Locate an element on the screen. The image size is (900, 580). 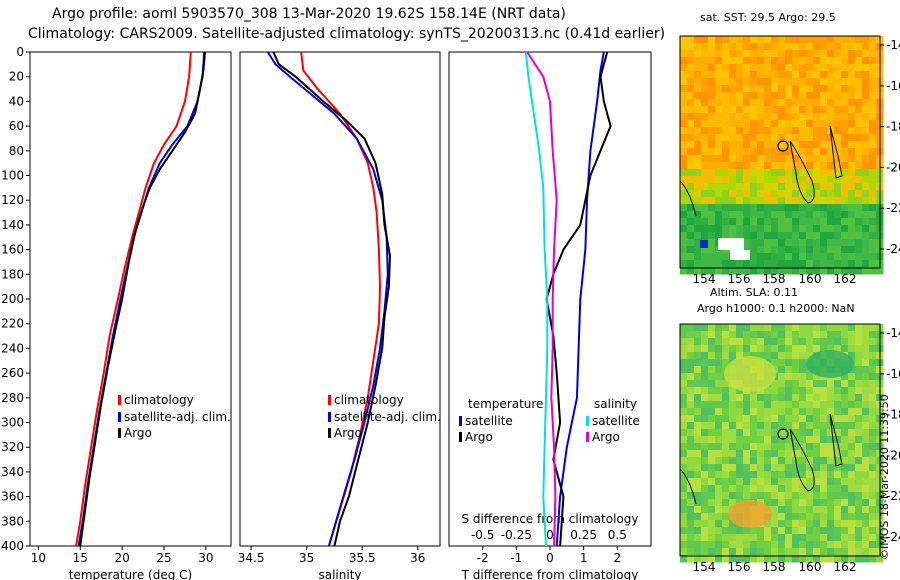
y-tick-label: 400 is located at coordinates (12, 546).